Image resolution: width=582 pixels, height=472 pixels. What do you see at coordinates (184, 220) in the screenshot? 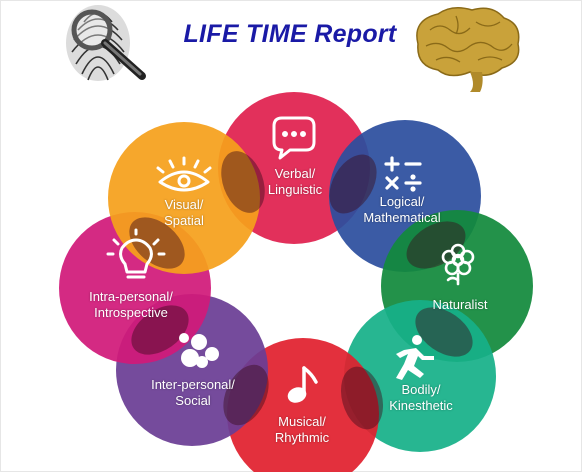
I see `visual-label-line2: Spatial` at bounding box center [184, 220].